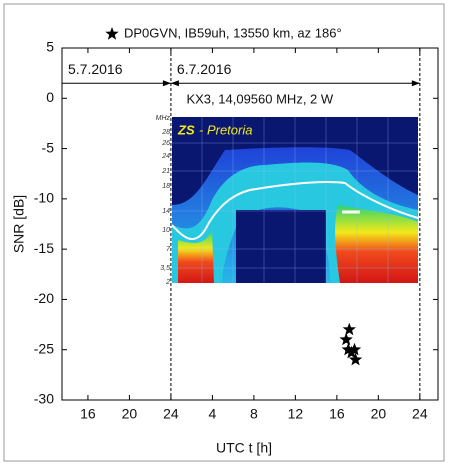  Describe the element at coordinates (296, 414) in the screenshot. I see `x-tick-label: 12` at that location.